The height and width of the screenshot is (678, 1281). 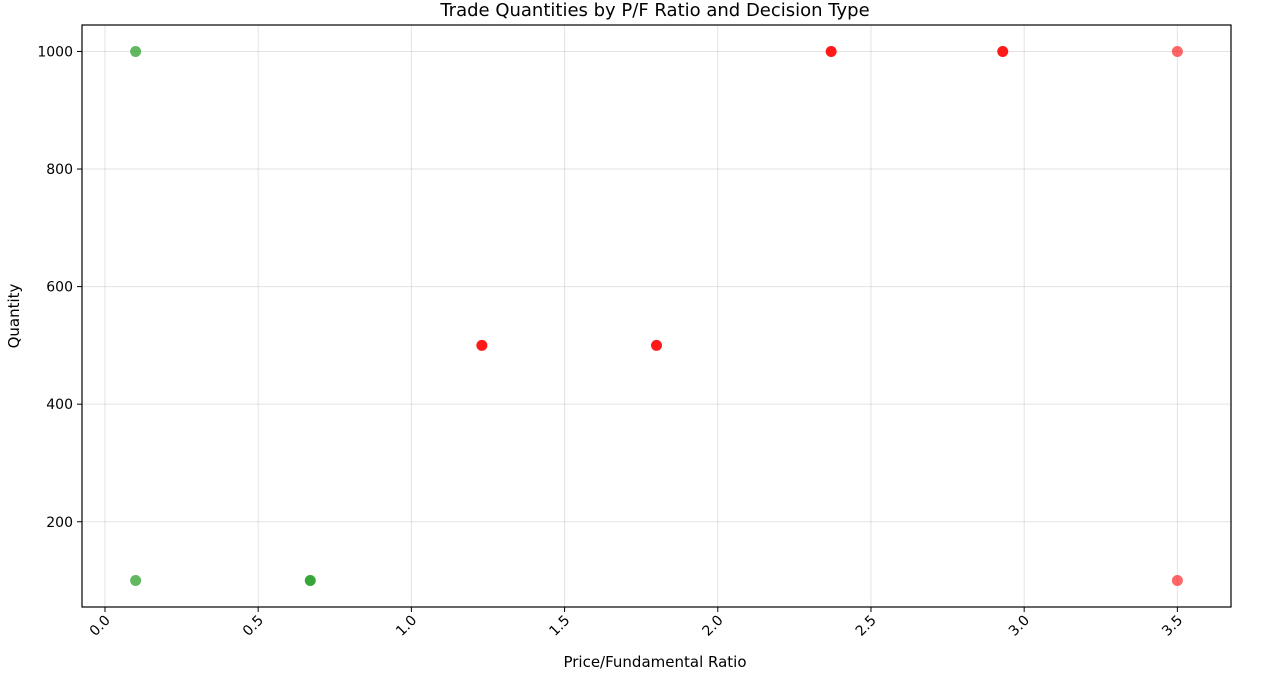 What do you see at coordinates (406, 626) in the screenshot?
I see `x-tick-label: 1.0` at bounding box center [406, 626].